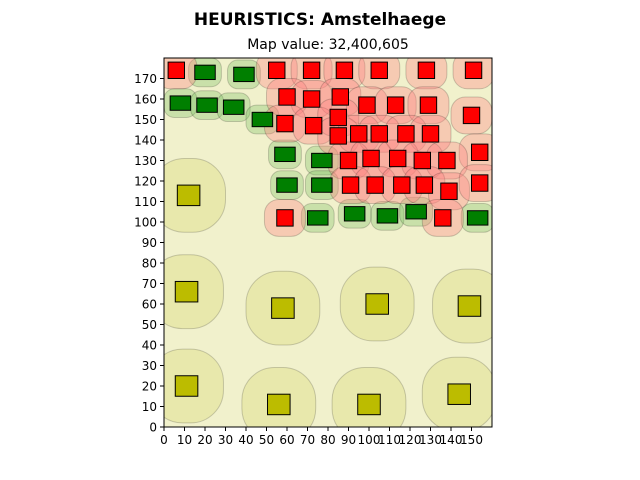 The width and height of the screenshot is (640, 480). I want to click on y-tick-label: 160, so click(145, 100).